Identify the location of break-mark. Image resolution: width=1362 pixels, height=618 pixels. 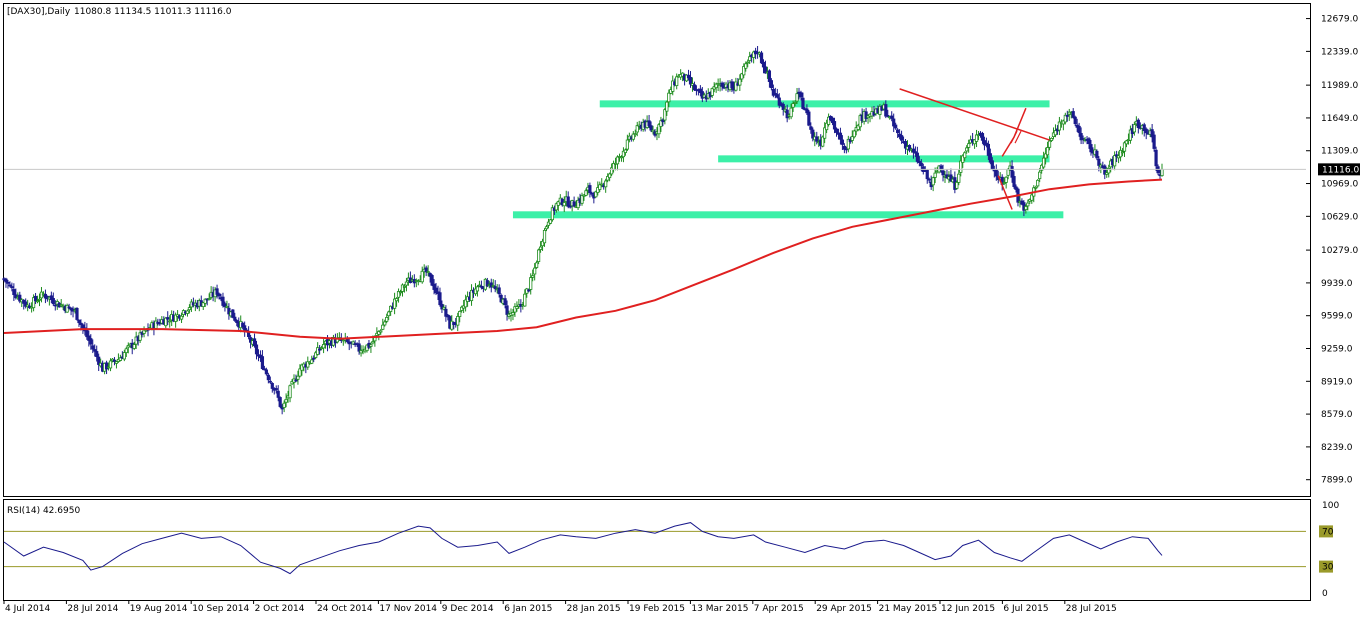
(1018, 137).